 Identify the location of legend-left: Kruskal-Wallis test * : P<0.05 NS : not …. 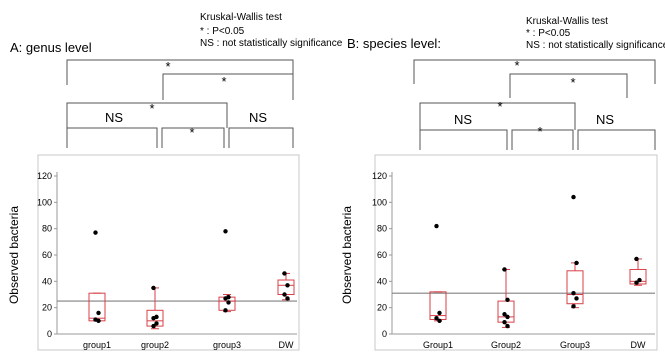
(271, 30).